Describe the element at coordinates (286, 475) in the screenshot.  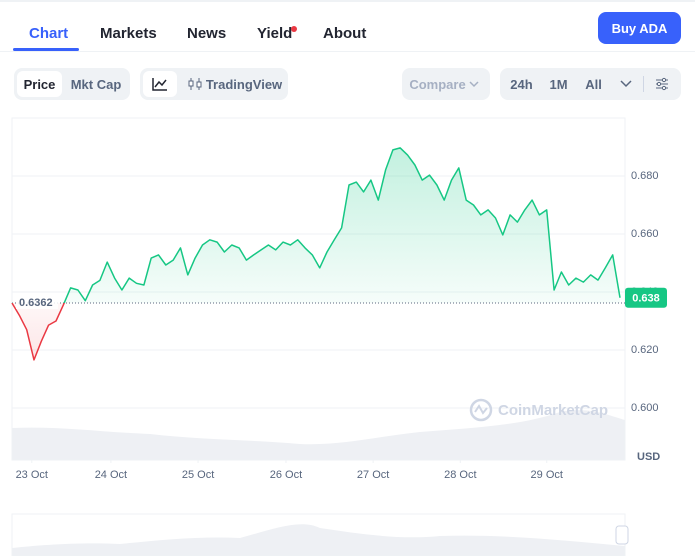
I see `x-tick-label: 26 Oct` at that location.